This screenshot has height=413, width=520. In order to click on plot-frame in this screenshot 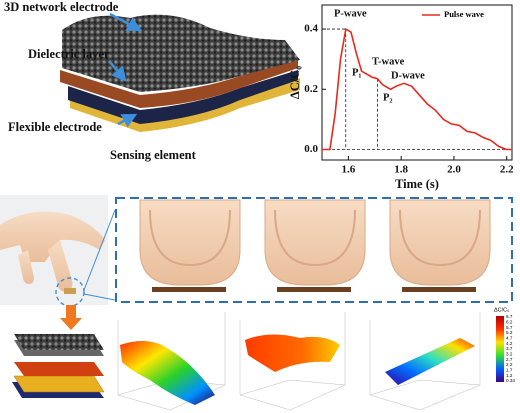, I will do `click(417, 82)`.